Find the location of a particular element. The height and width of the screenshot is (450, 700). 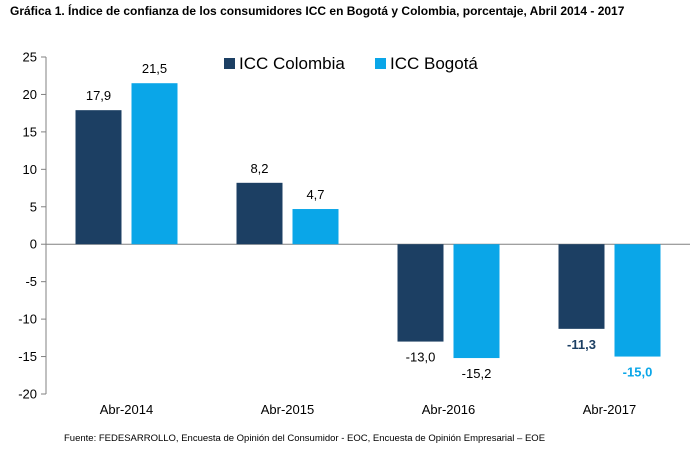

data-label: -13,0 is located at coordinates (421, 357).